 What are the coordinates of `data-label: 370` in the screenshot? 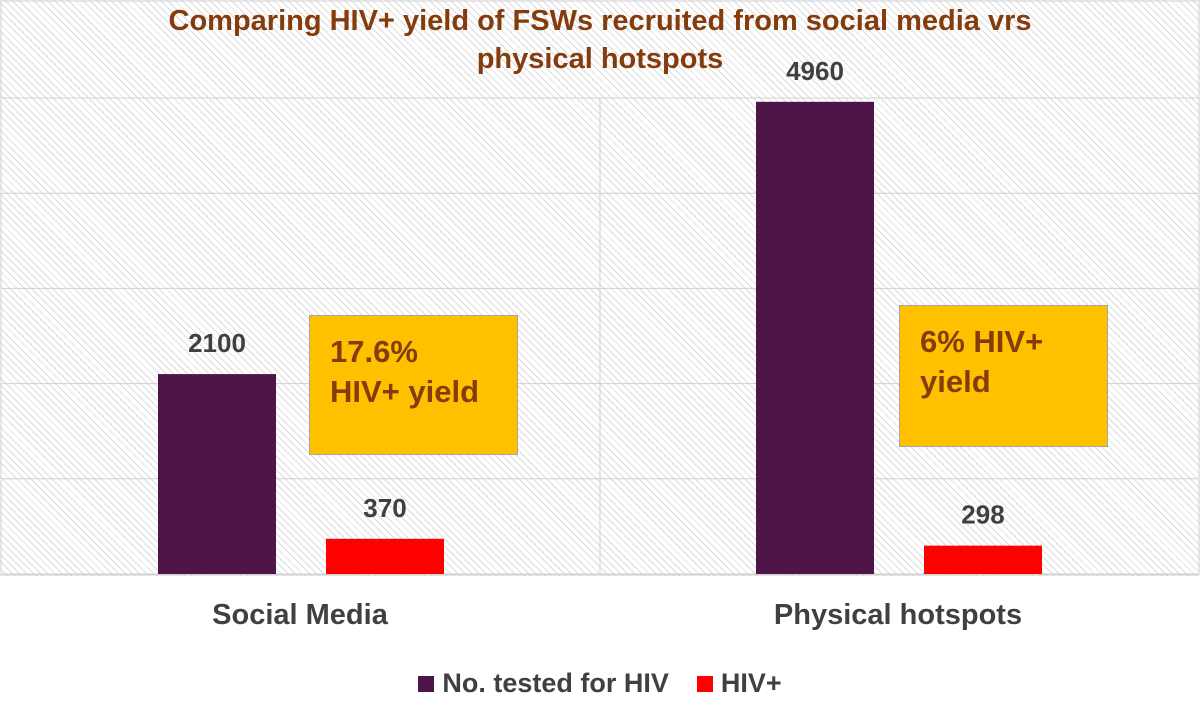 It's located at (384, 508).